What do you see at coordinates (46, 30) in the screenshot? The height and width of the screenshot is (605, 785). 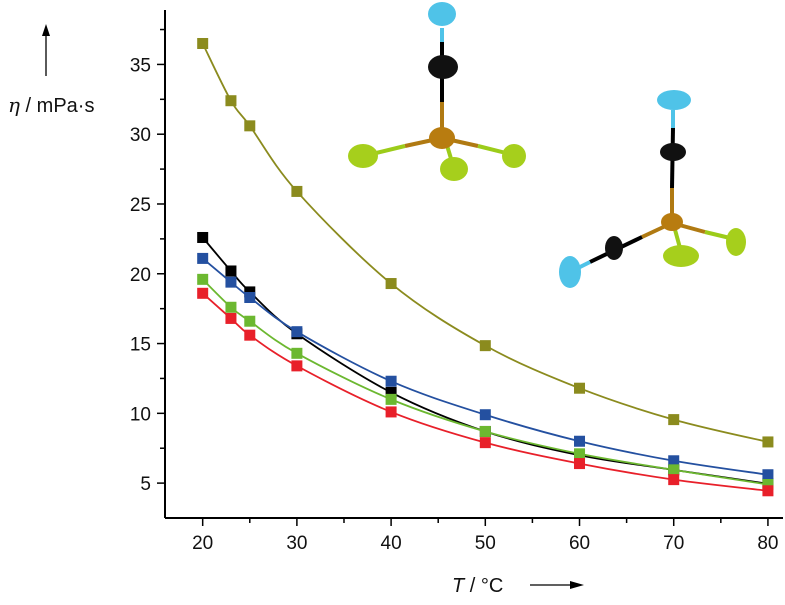 I see `y-arrowhead-icon` at bounding box center [46, 30].